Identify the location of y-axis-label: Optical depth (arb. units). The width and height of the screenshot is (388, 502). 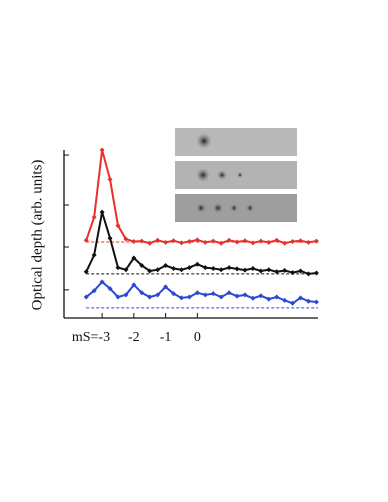
(37, 235).